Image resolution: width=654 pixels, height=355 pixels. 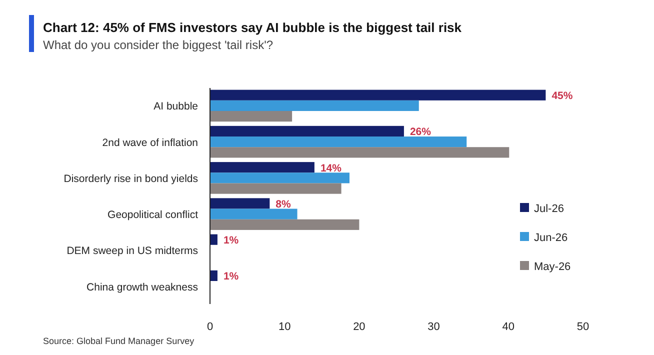 I want to click on source-note: Source: Global Fund Manager Survey, so click(x=119, y=341).